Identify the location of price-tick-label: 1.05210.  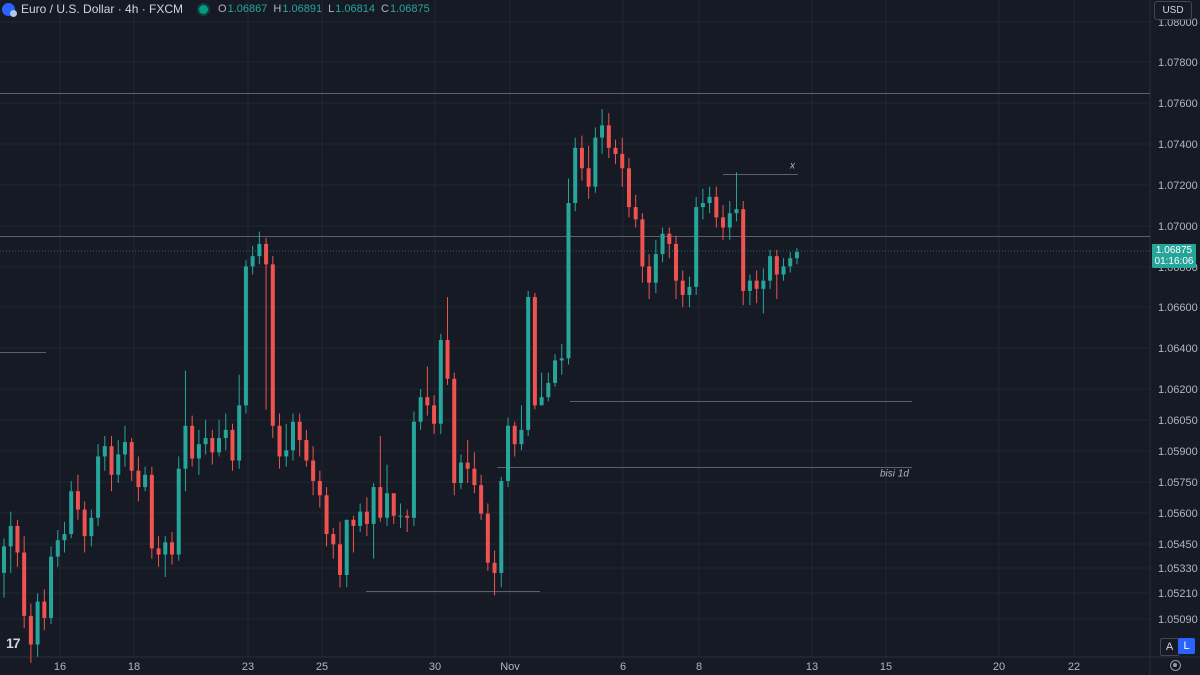
(1178, 594).